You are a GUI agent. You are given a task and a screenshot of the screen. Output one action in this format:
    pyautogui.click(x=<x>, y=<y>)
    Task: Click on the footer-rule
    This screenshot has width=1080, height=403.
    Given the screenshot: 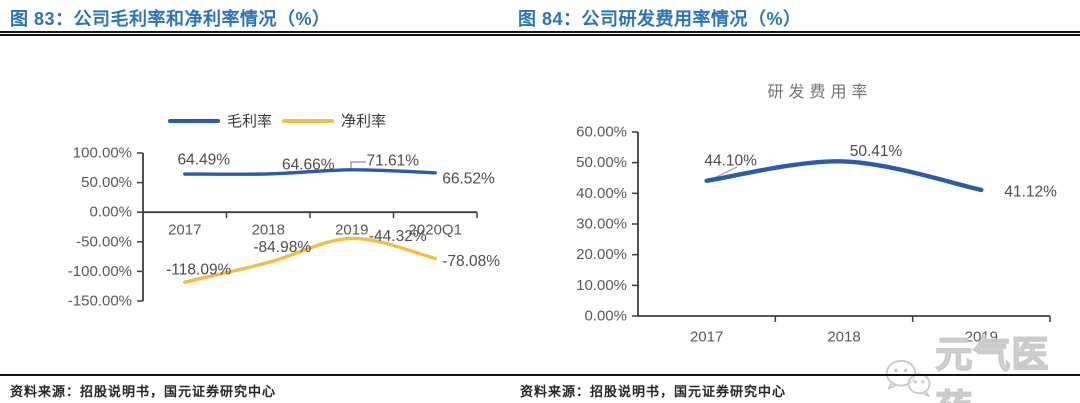 What is the action you would take?
    pyautogui.click(x=540, y=375)
    